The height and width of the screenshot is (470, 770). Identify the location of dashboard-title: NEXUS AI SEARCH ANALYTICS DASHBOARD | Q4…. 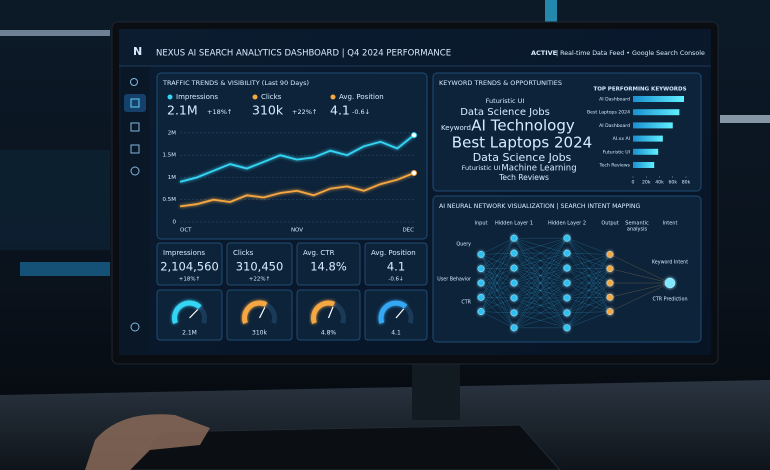
(303, 54).